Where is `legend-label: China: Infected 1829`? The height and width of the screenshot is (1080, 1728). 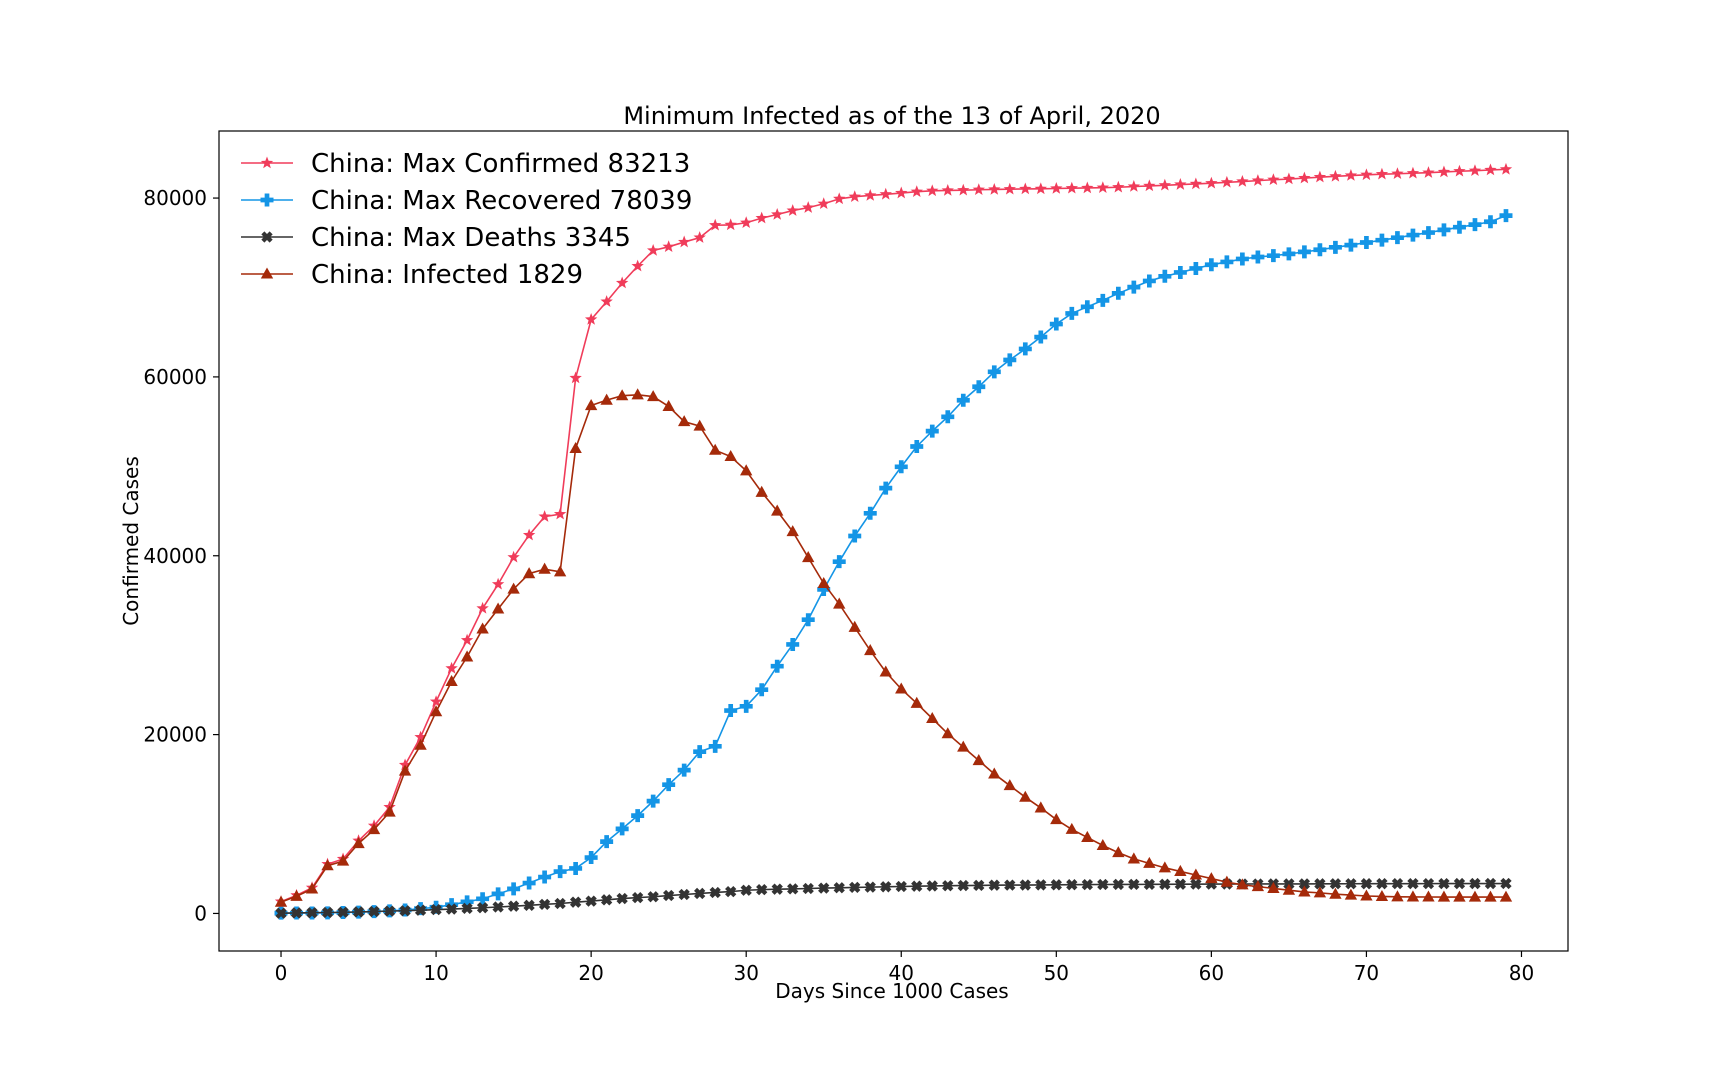
legend-label: China: Infected 1829 is located at coordinates (447, 275).